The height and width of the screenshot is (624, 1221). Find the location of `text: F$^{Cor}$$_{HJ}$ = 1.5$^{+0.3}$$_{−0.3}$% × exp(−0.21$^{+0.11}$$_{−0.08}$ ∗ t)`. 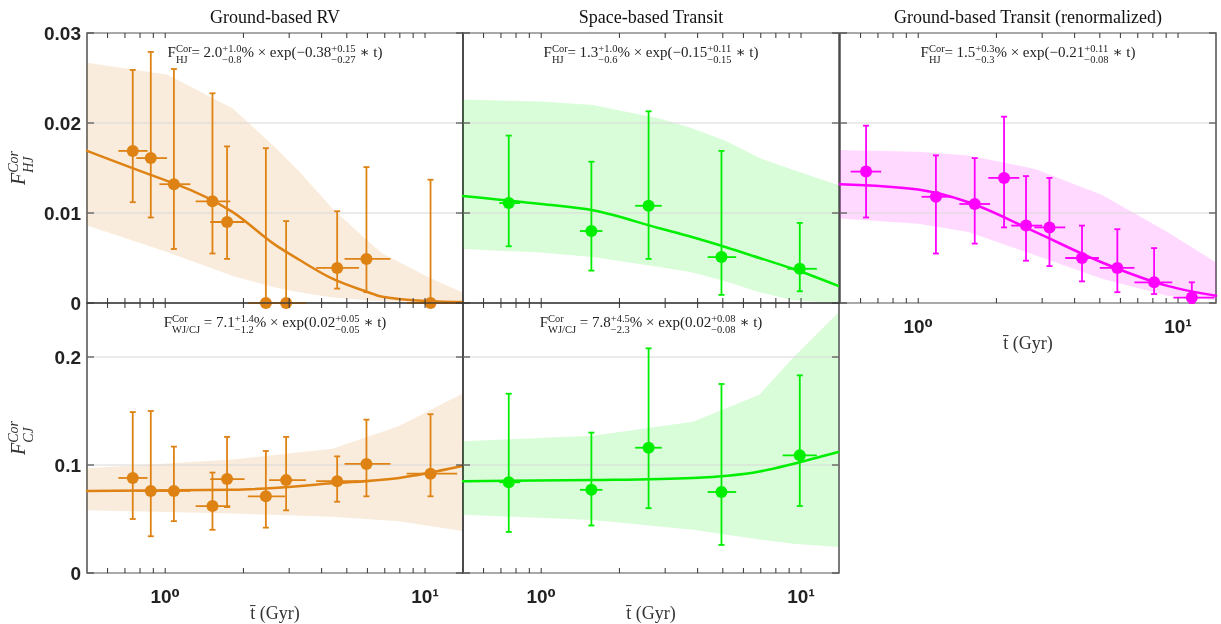

text: F$^{Cor}$$_{HJ}$ = 1.5$^{+0.3}$$_{−0.3}$% × exp(−0.21$^{+0.11}$$_{−0.08}$ ∗ t) is located at coordinates (1028, 53).